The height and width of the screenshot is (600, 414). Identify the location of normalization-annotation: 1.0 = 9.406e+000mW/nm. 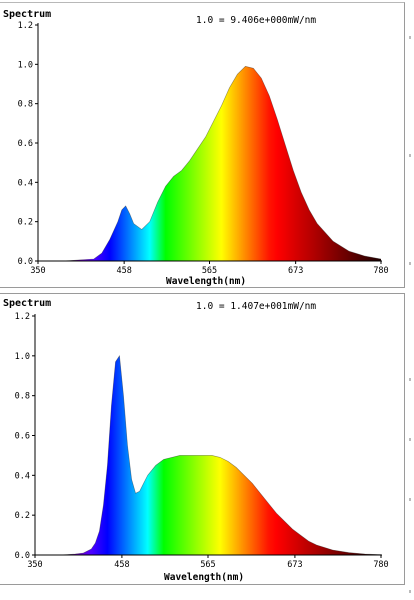
(256, 20).